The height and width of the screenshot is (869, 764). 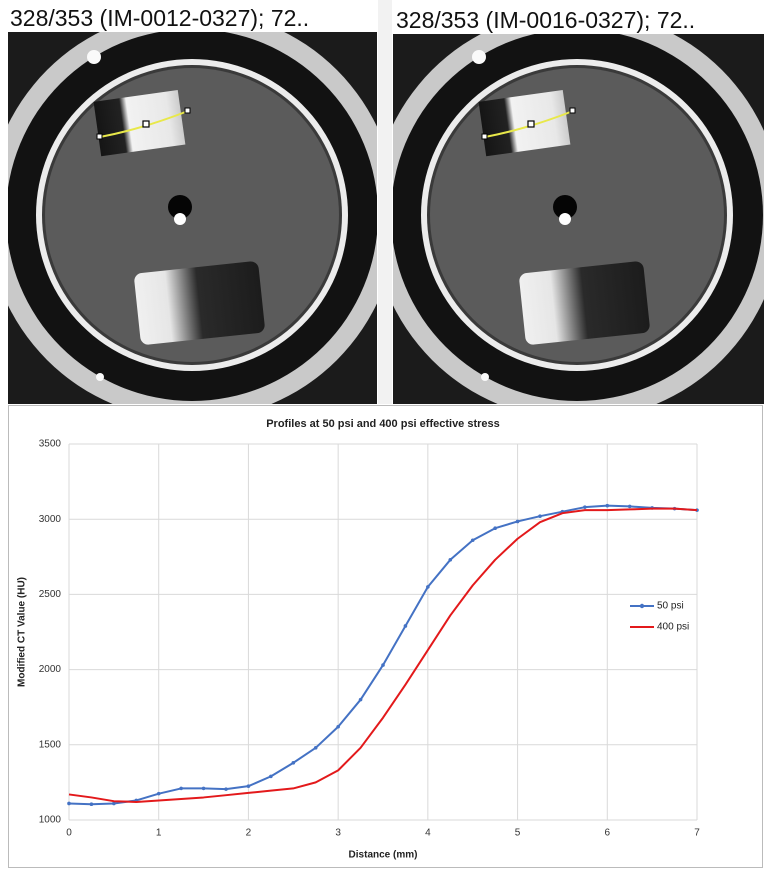 I want to click on y-tick-label: 1000, so click(x=50, y=820).